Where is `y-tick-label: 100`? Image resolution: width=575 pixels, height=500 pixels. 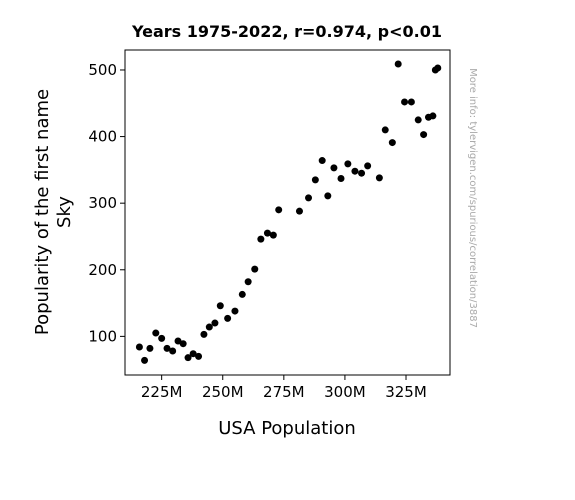
y-tick-label: 100 is located at coordinates (102, 336).